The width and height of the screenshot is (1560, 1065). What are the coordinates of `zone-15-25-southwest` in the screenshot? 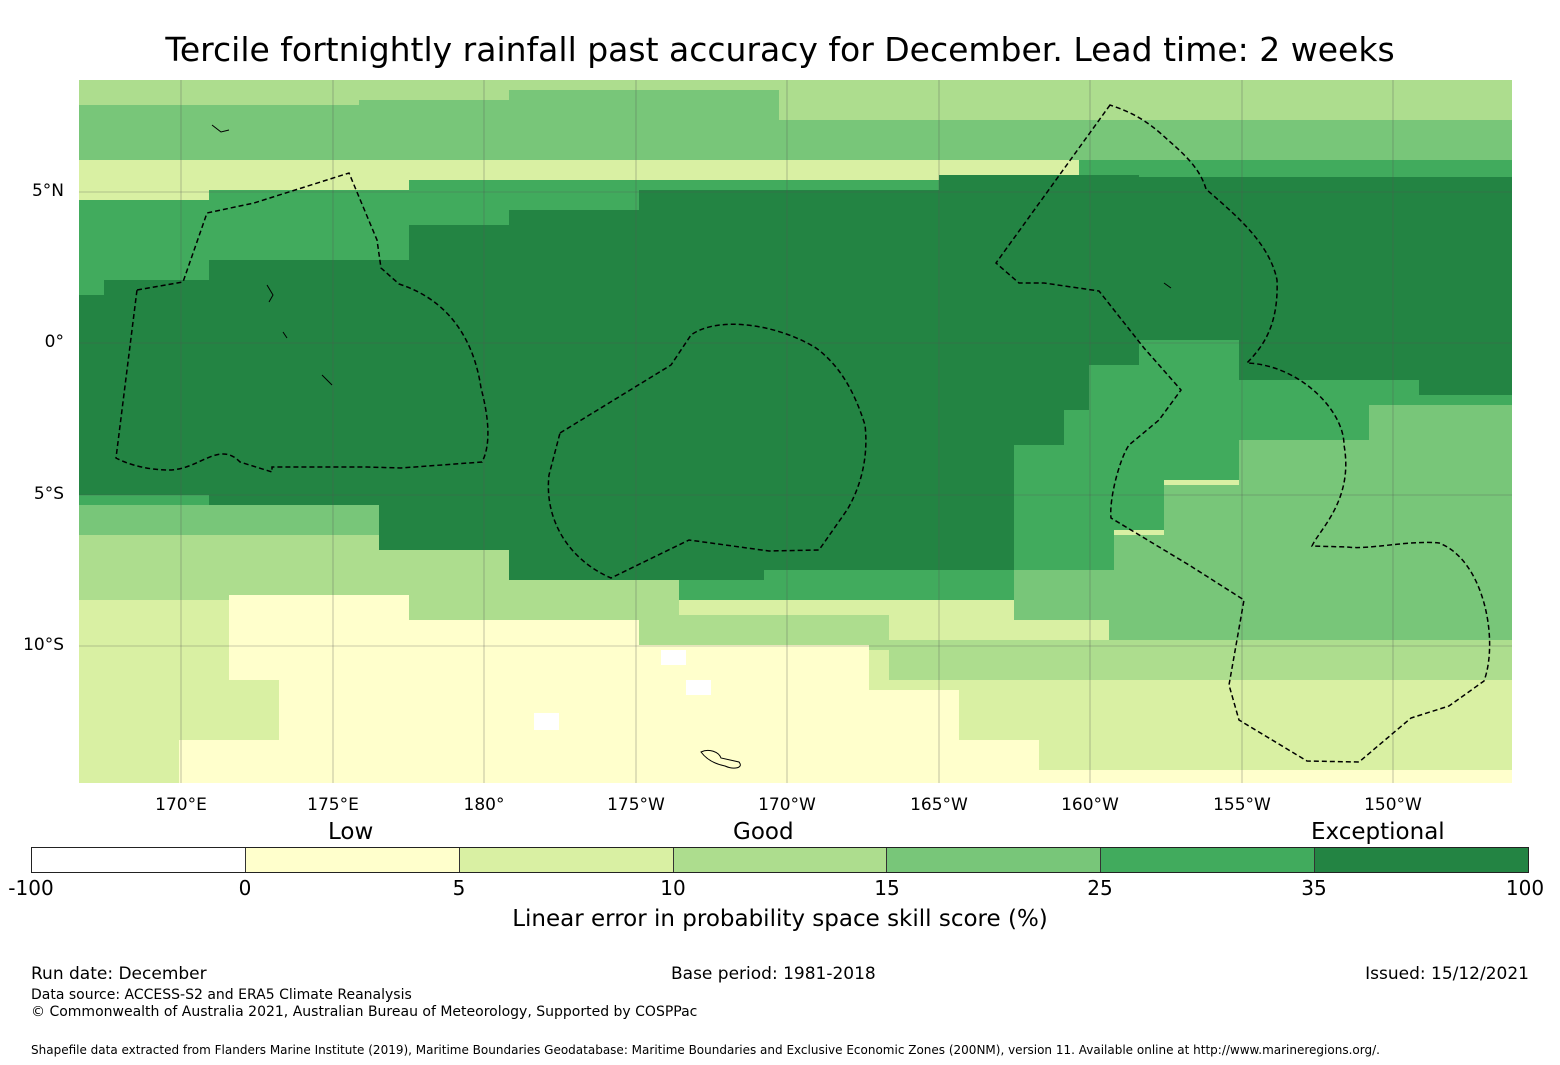 It's located at (229, 520).